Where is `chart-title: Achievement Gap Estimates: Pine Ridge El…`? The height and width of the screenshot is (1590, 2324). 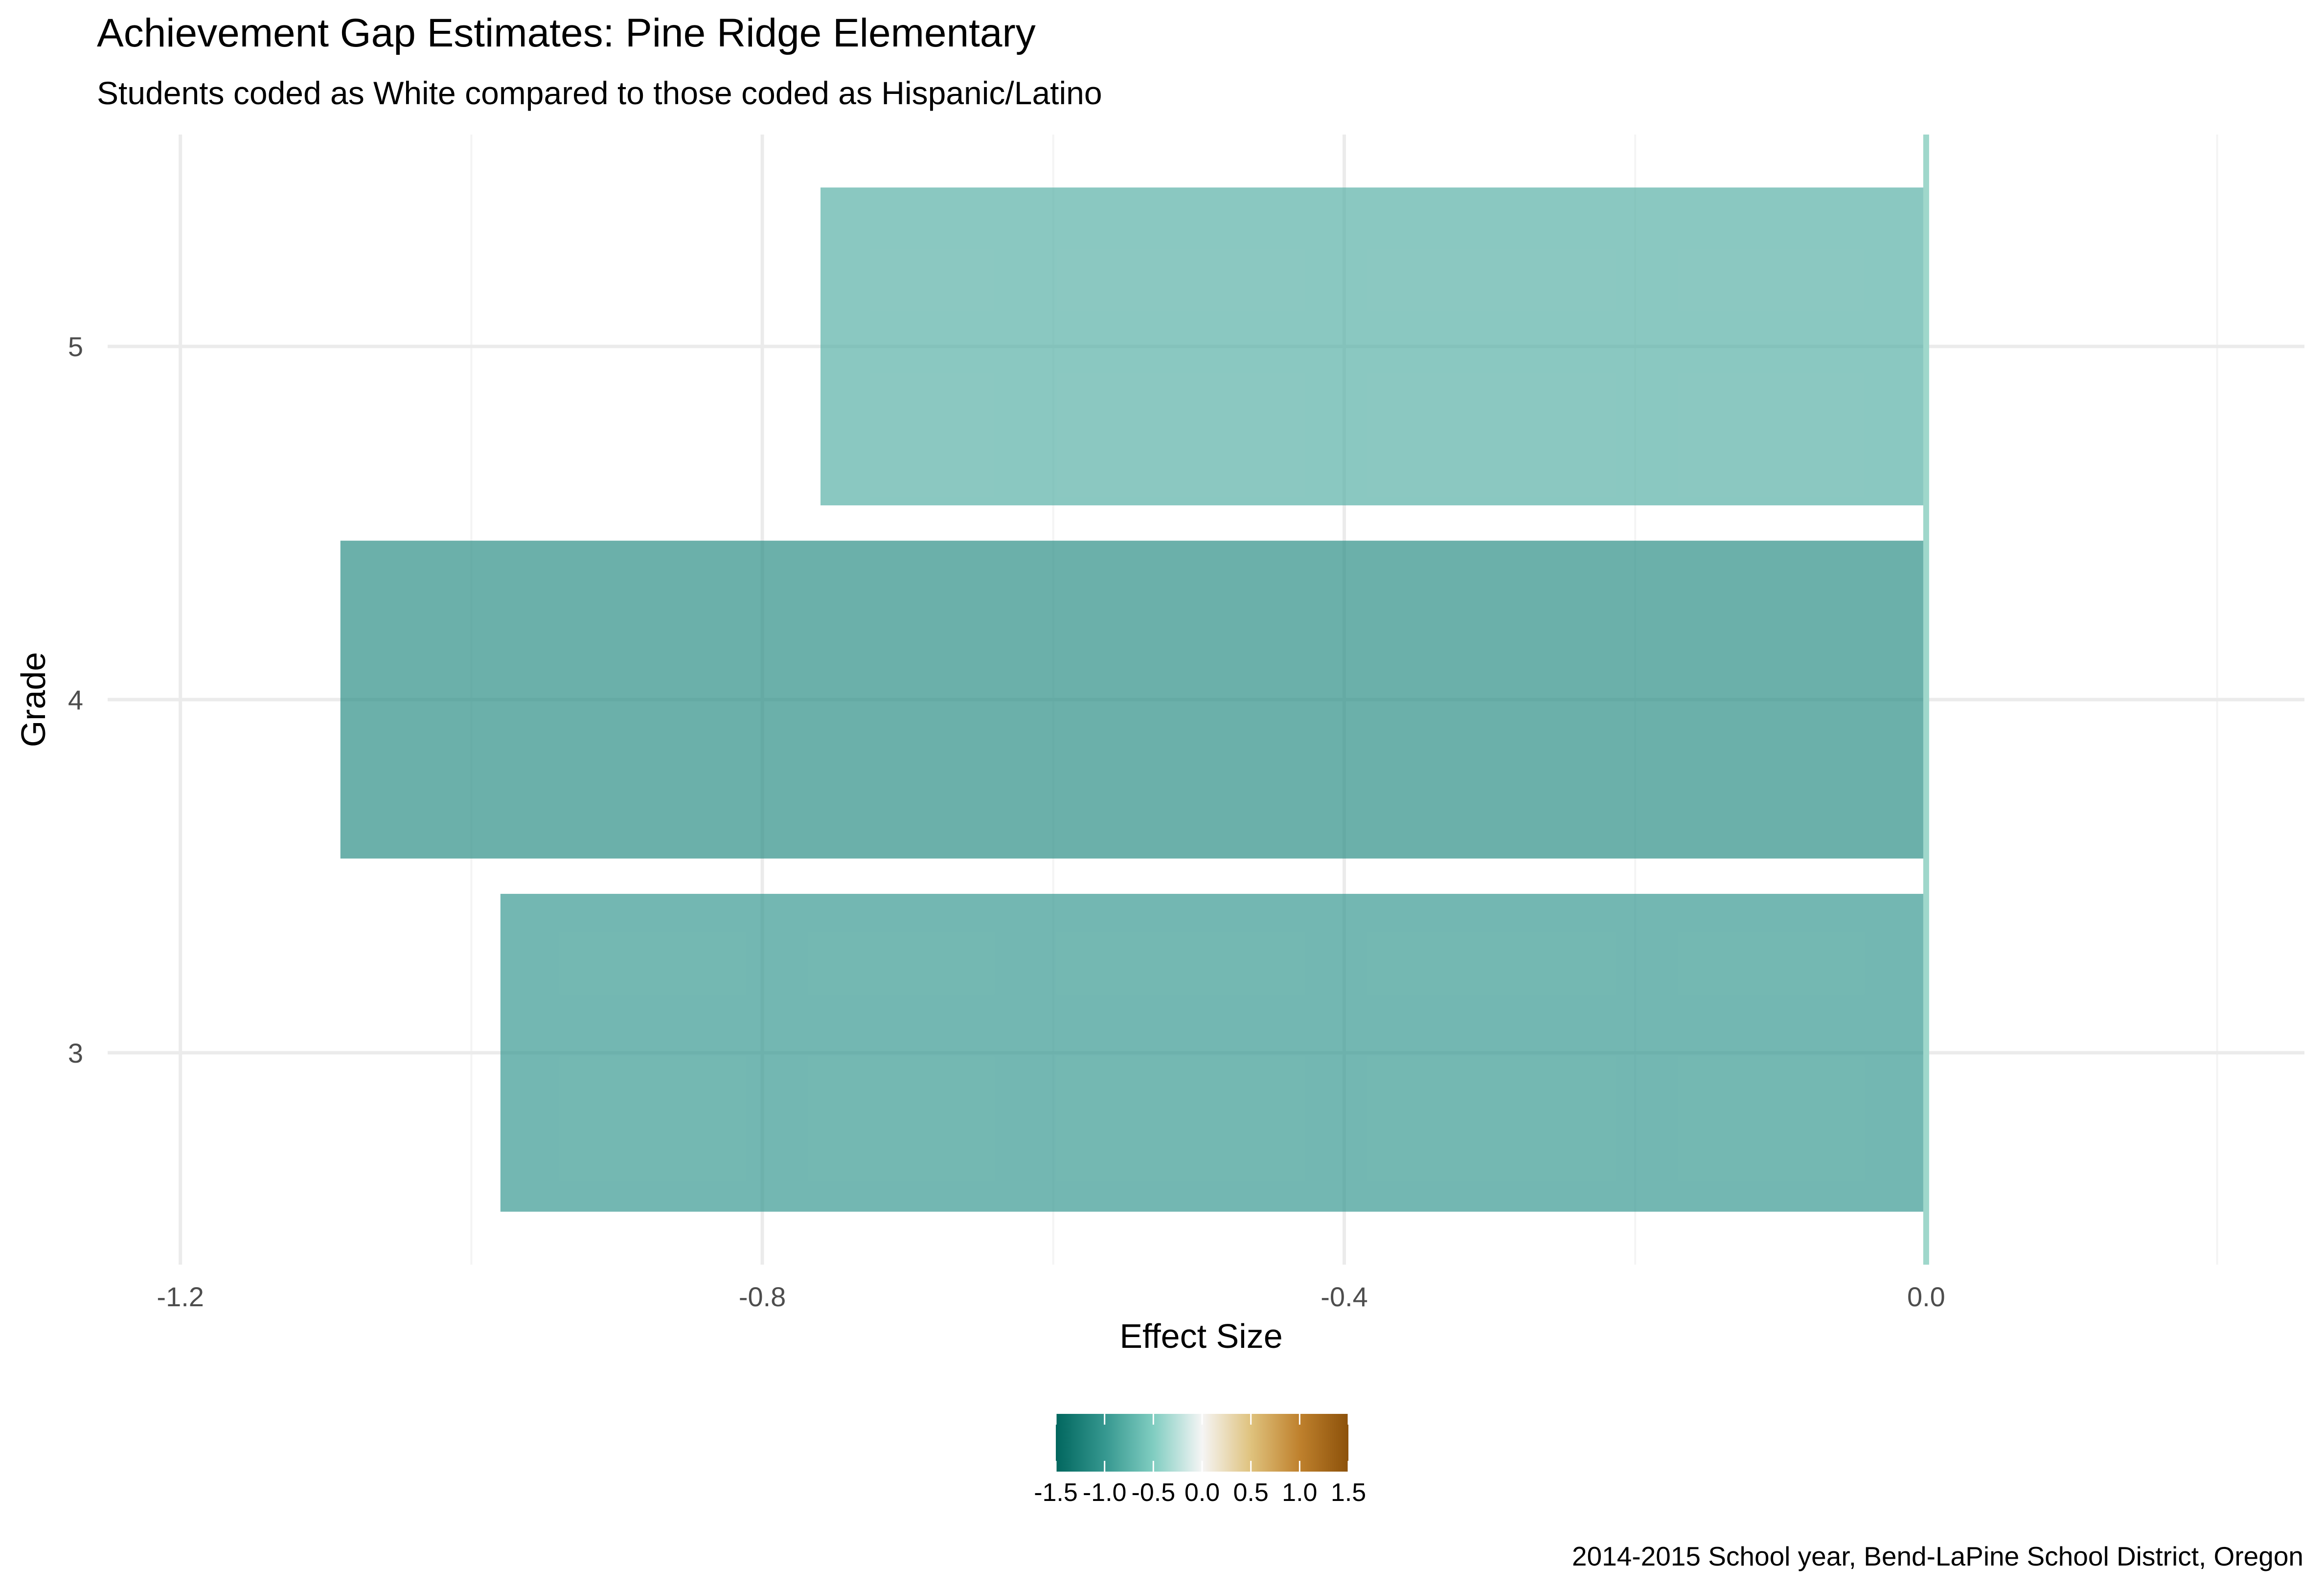 chart-title: Achievement Gap Estimates: Pine Ridge El… is located at coordinates (567, 33).